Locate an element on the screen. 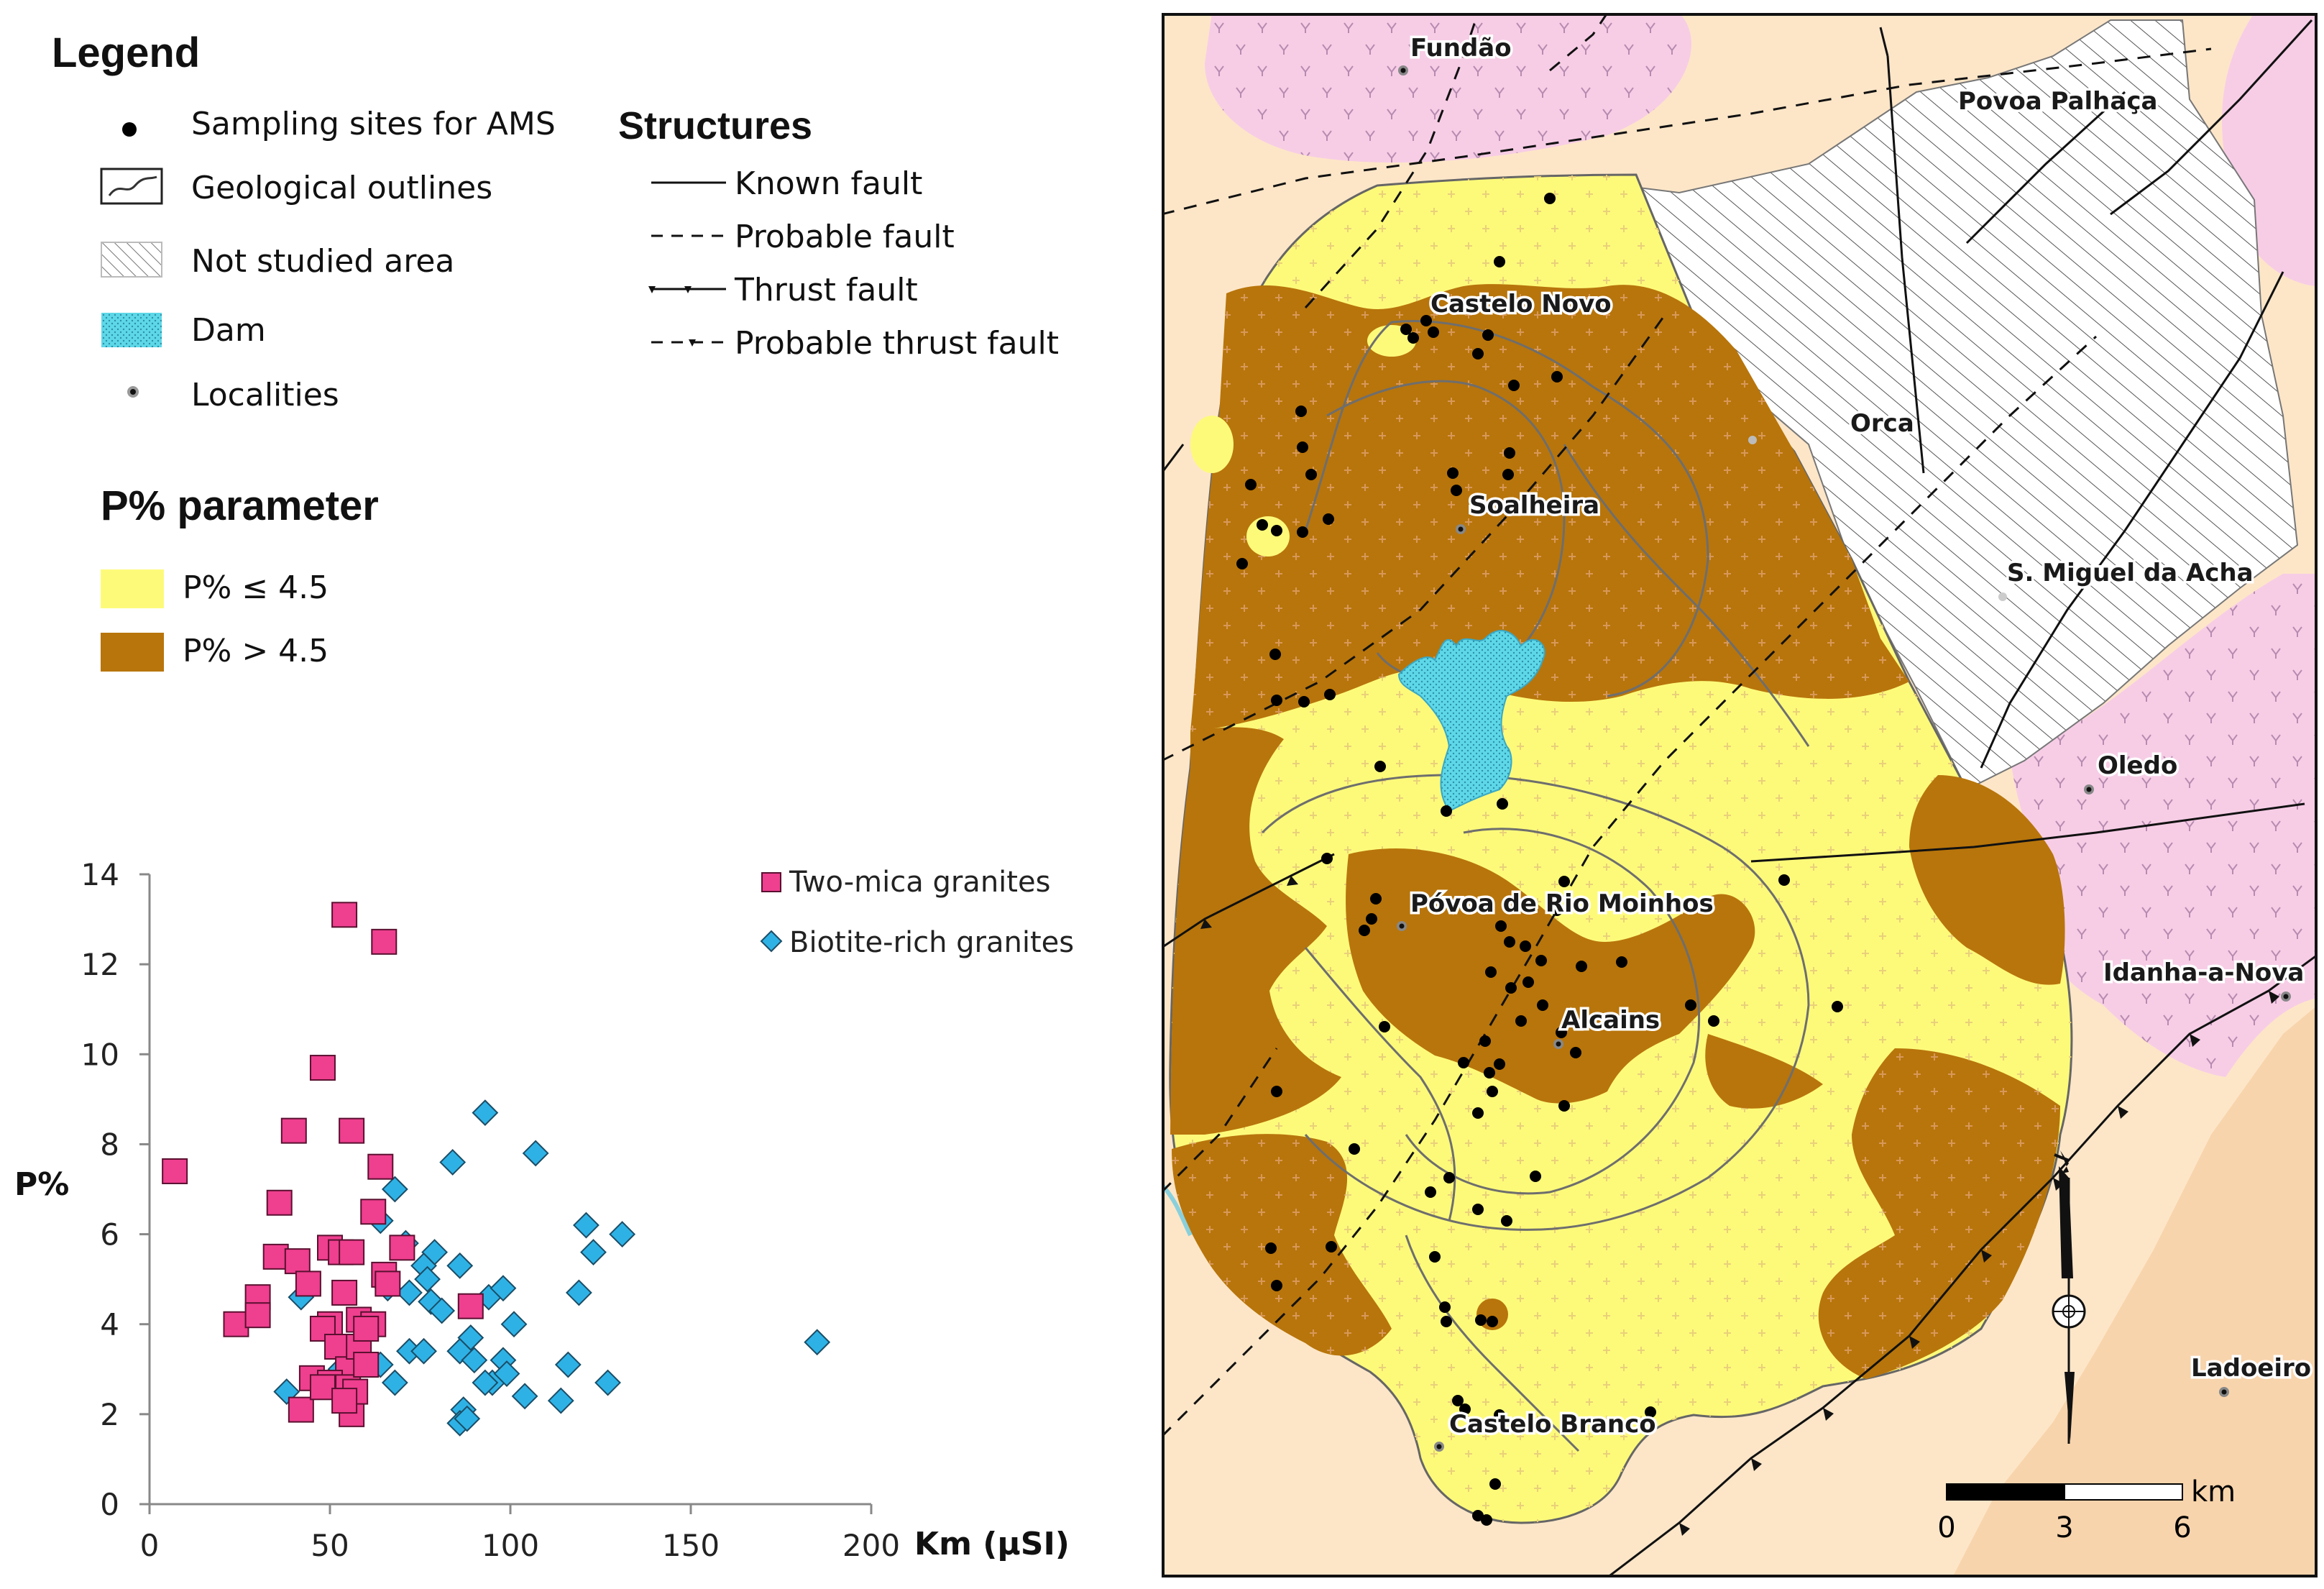 Image resolution: width=2324 pixels, height=1589 pixels. lower-right-basin is located at coordinates (2134, 1291).